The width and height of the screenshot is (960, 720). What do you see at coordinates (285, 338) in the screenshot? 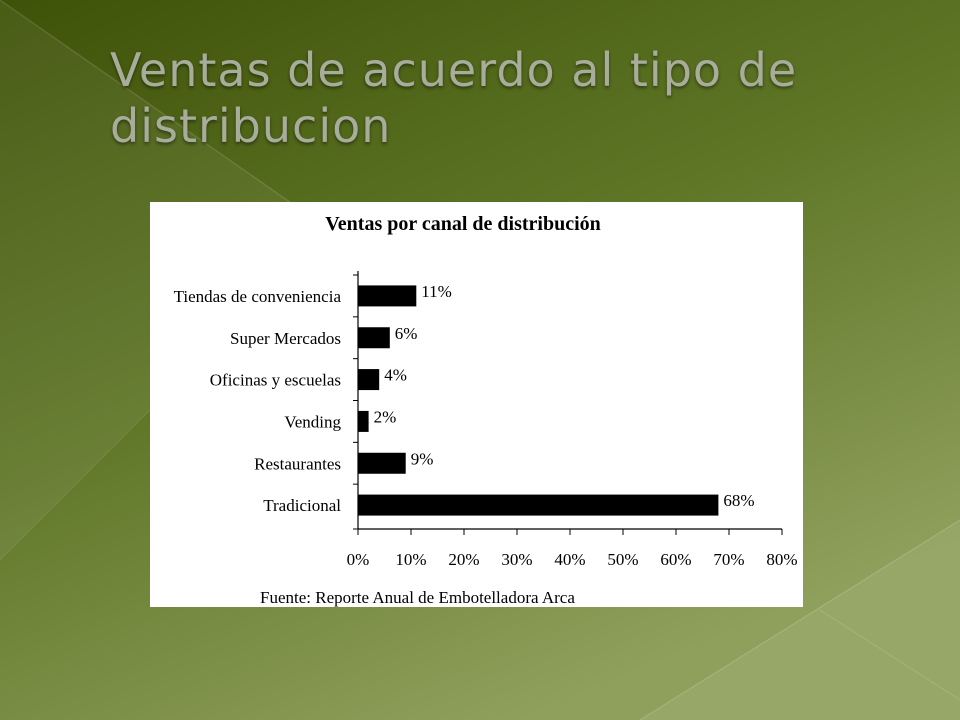
I see `y-tick-label: Super Mercados` at bounding box center [285, 338].